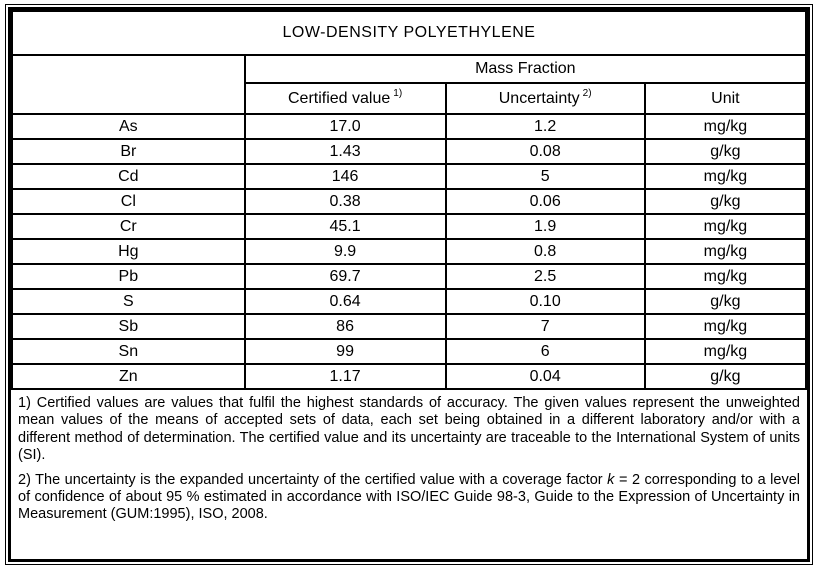  Describe the element at coordinates (545, 276) in the screenshot. I see `uncertainty-cell: 2.5` at that location.